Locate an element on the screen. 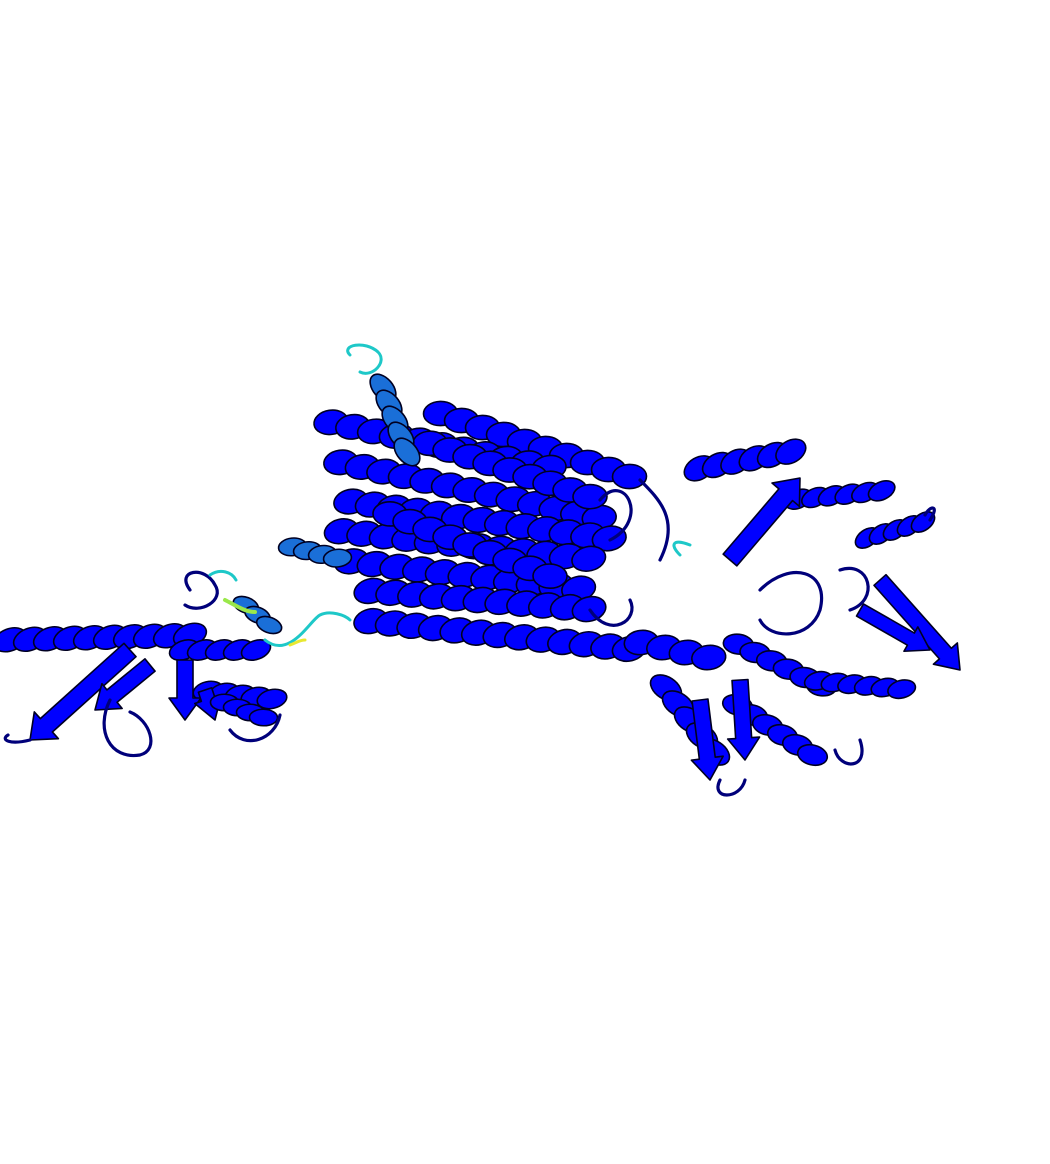 The height and width of the screenshot is (1164, 1050). transmembrane-core is located at coordinates (473, 518).